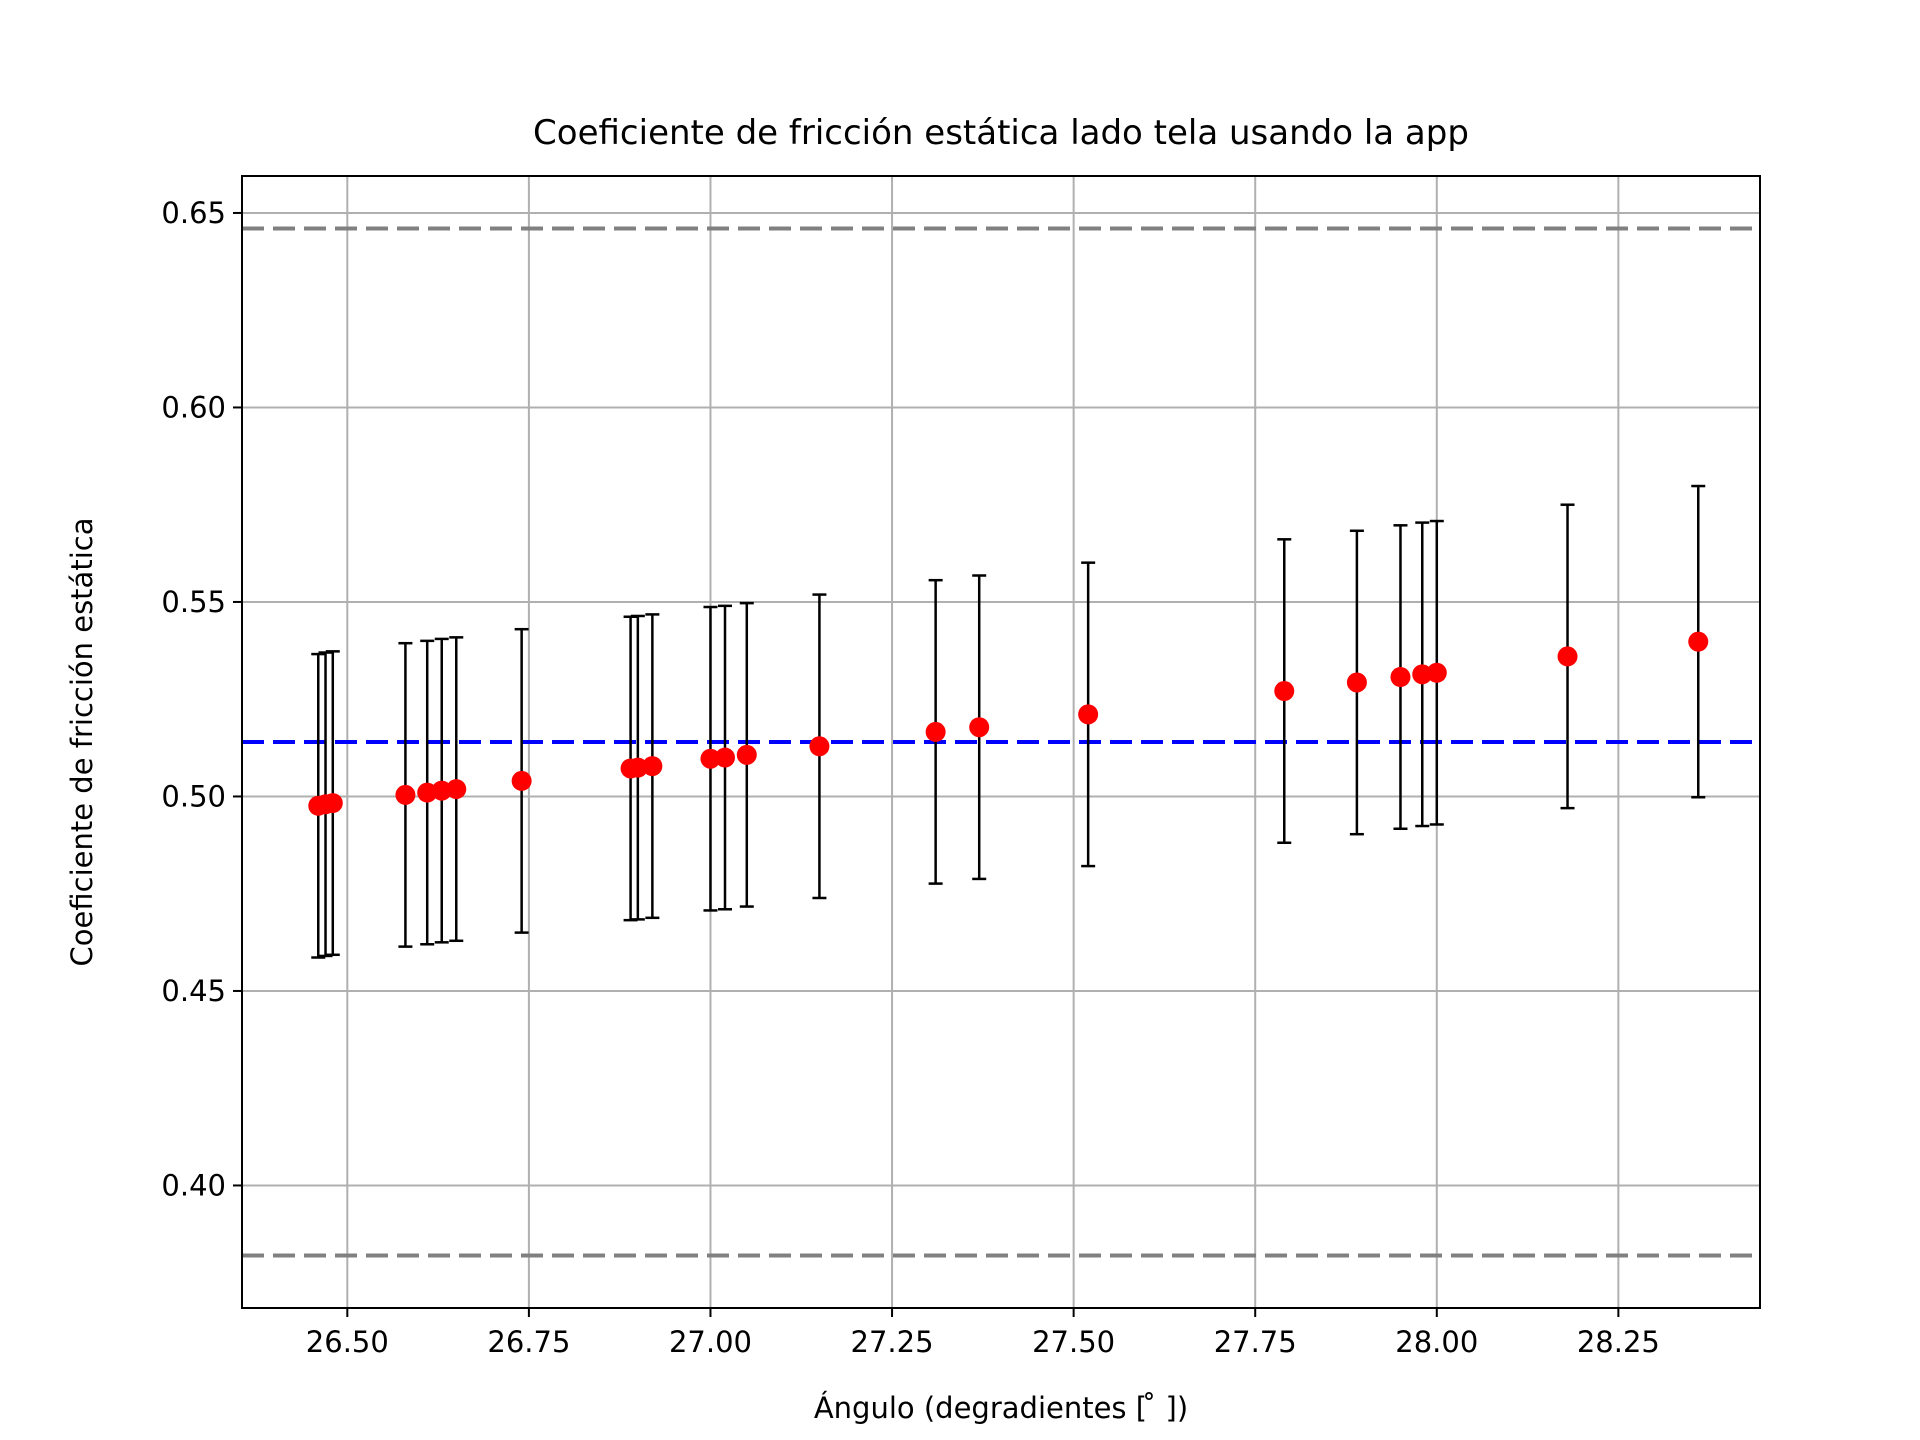 Image resolution: width=1920 pixels, height=1440 pixels. What do you see at coordinates (1255, 1342) in the screenshot?
I see `x-tick-label: 27.75` at bounding box center [1255, 1342].